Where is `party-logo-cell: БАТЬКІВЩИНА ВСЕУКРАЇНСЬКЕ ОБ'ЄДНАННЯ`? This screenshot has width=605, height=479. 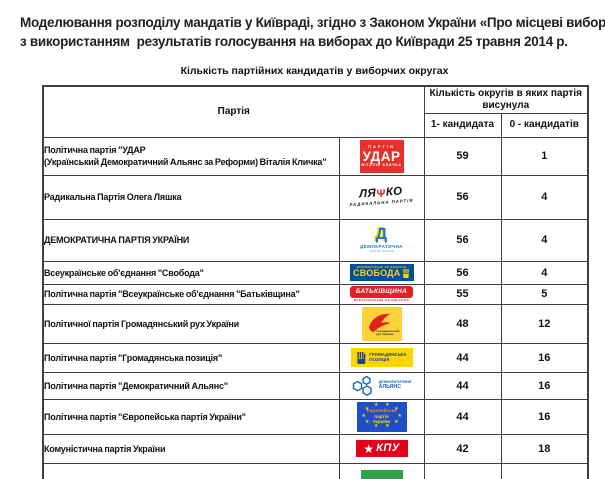
party-logo-cell: БАТЬКІВЩИНА ВСЕУКРАЇНСЬКЕ ОБ'ЄДНАННЯ is located at coordinates (381, 294).